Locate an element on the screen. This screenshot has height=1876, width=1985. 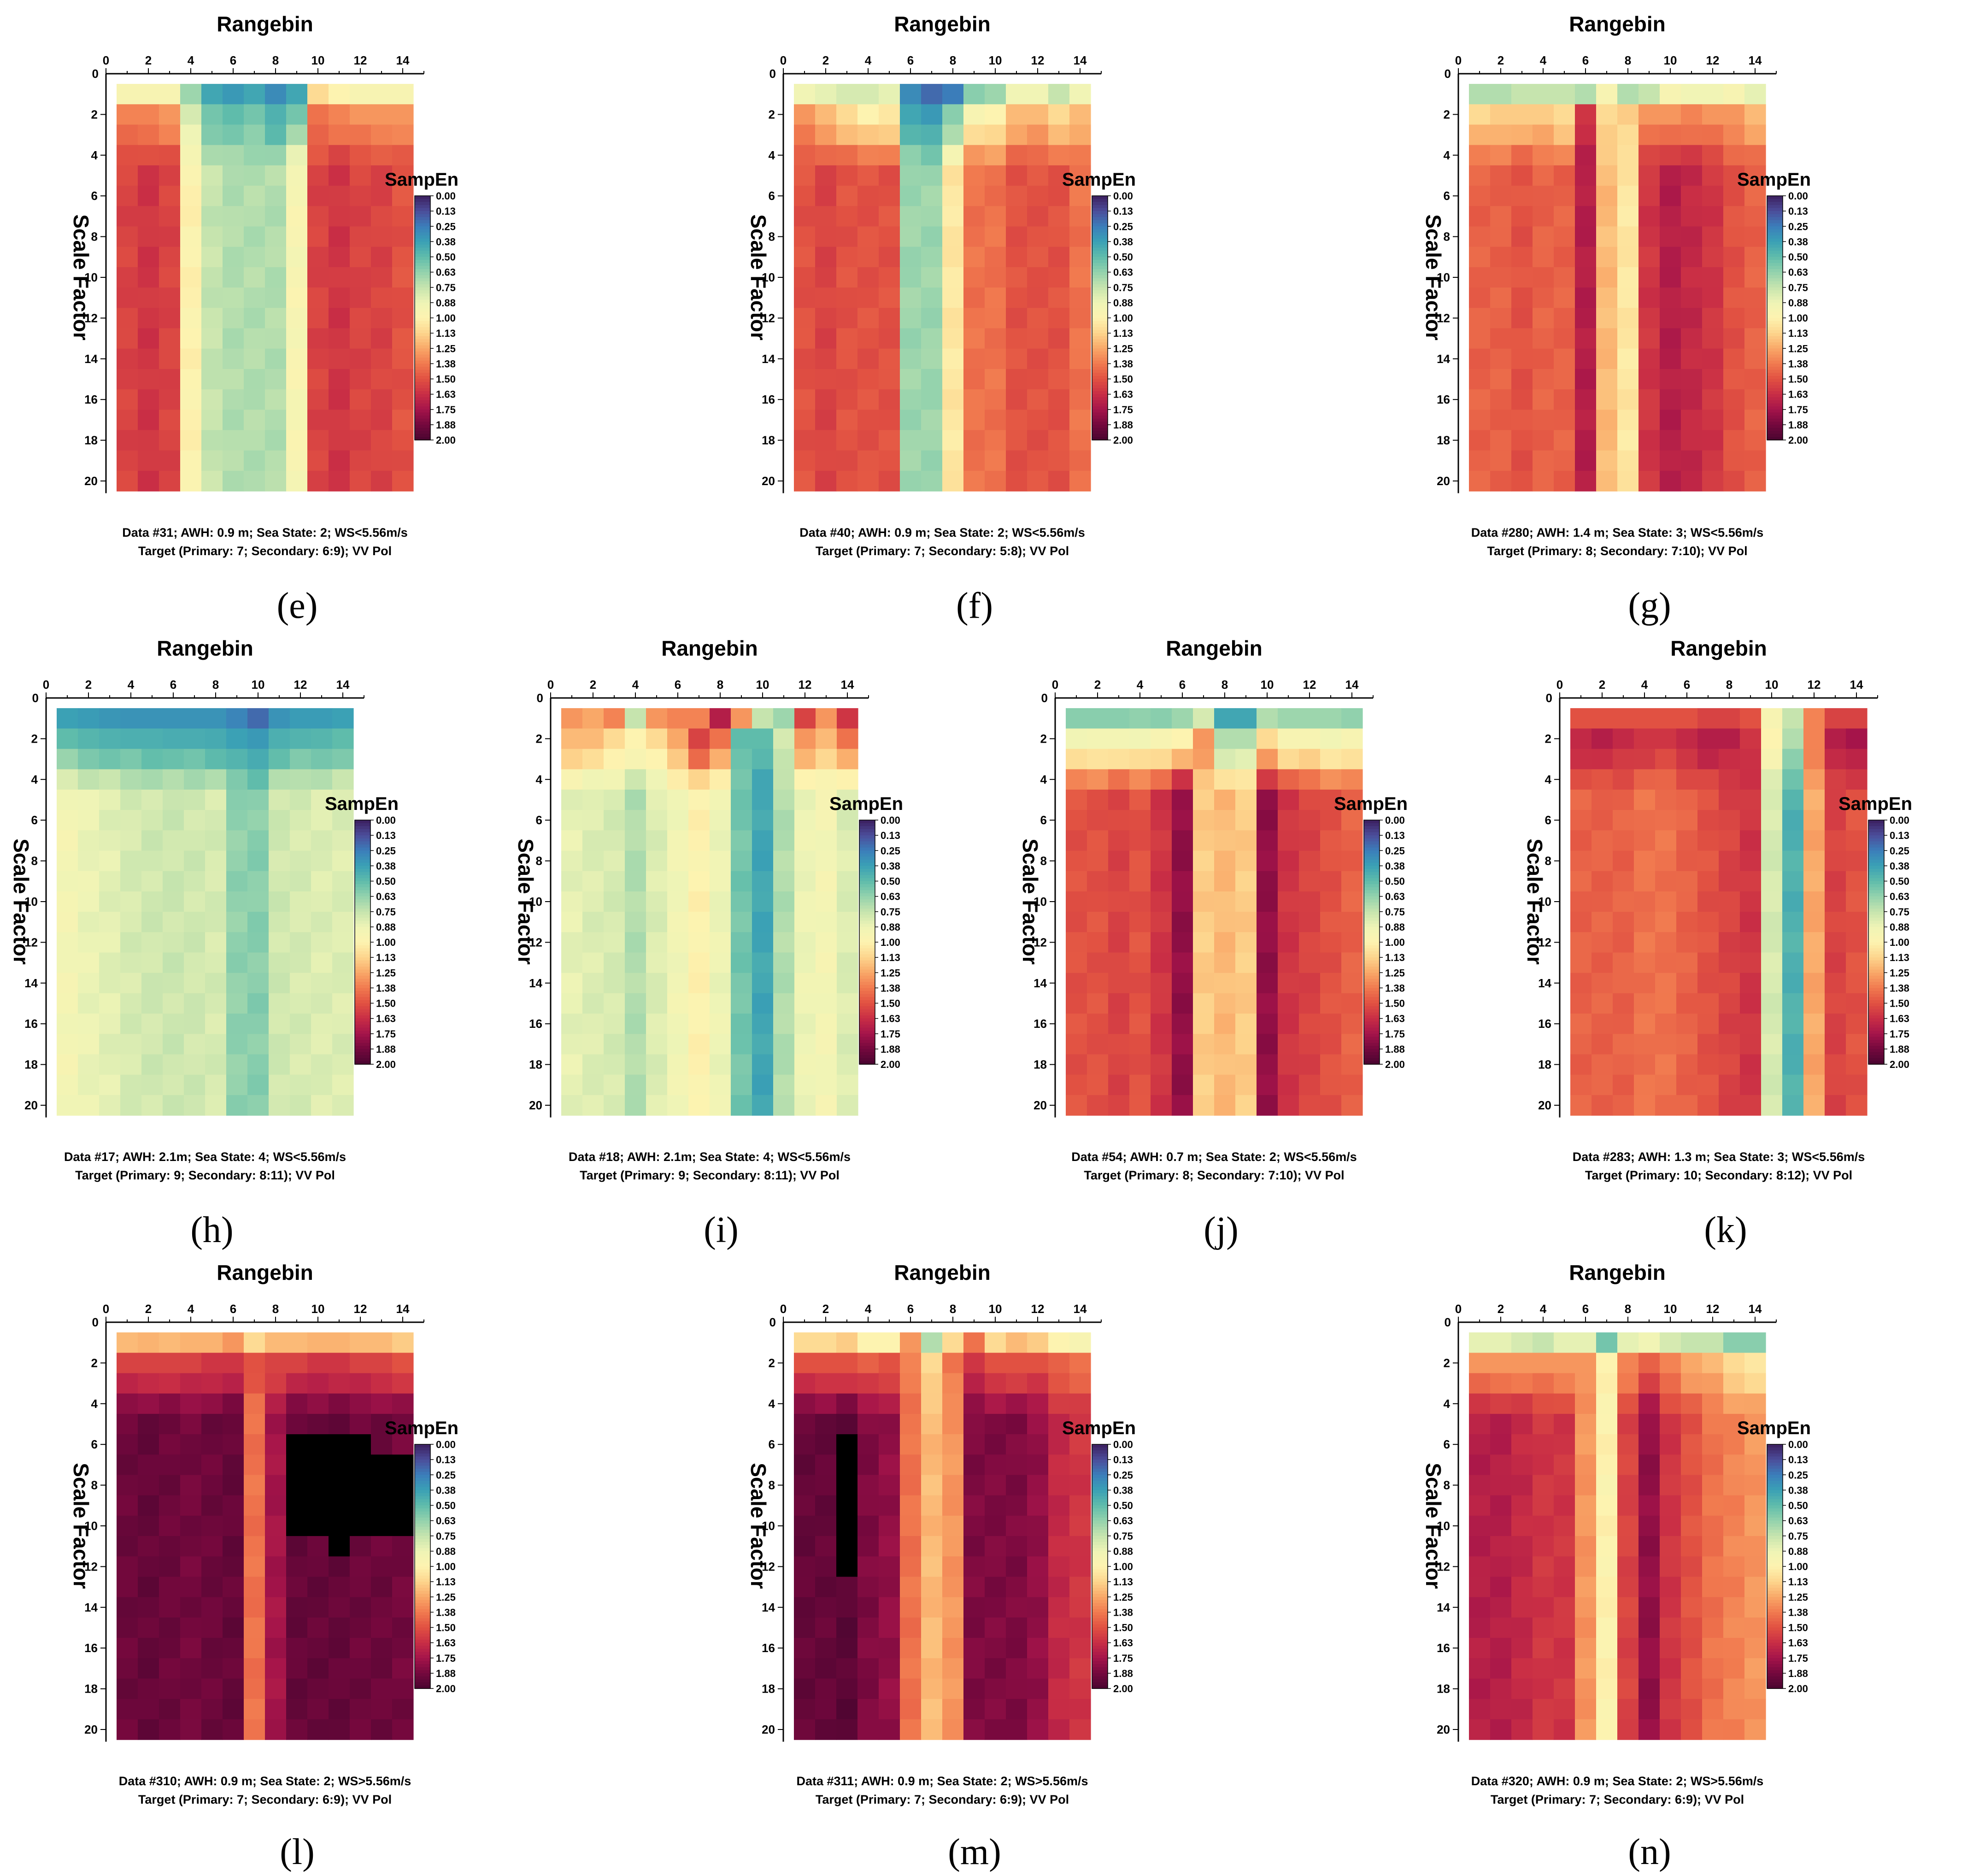
y-tick-label: 0 is located at coordinates (772, 74).